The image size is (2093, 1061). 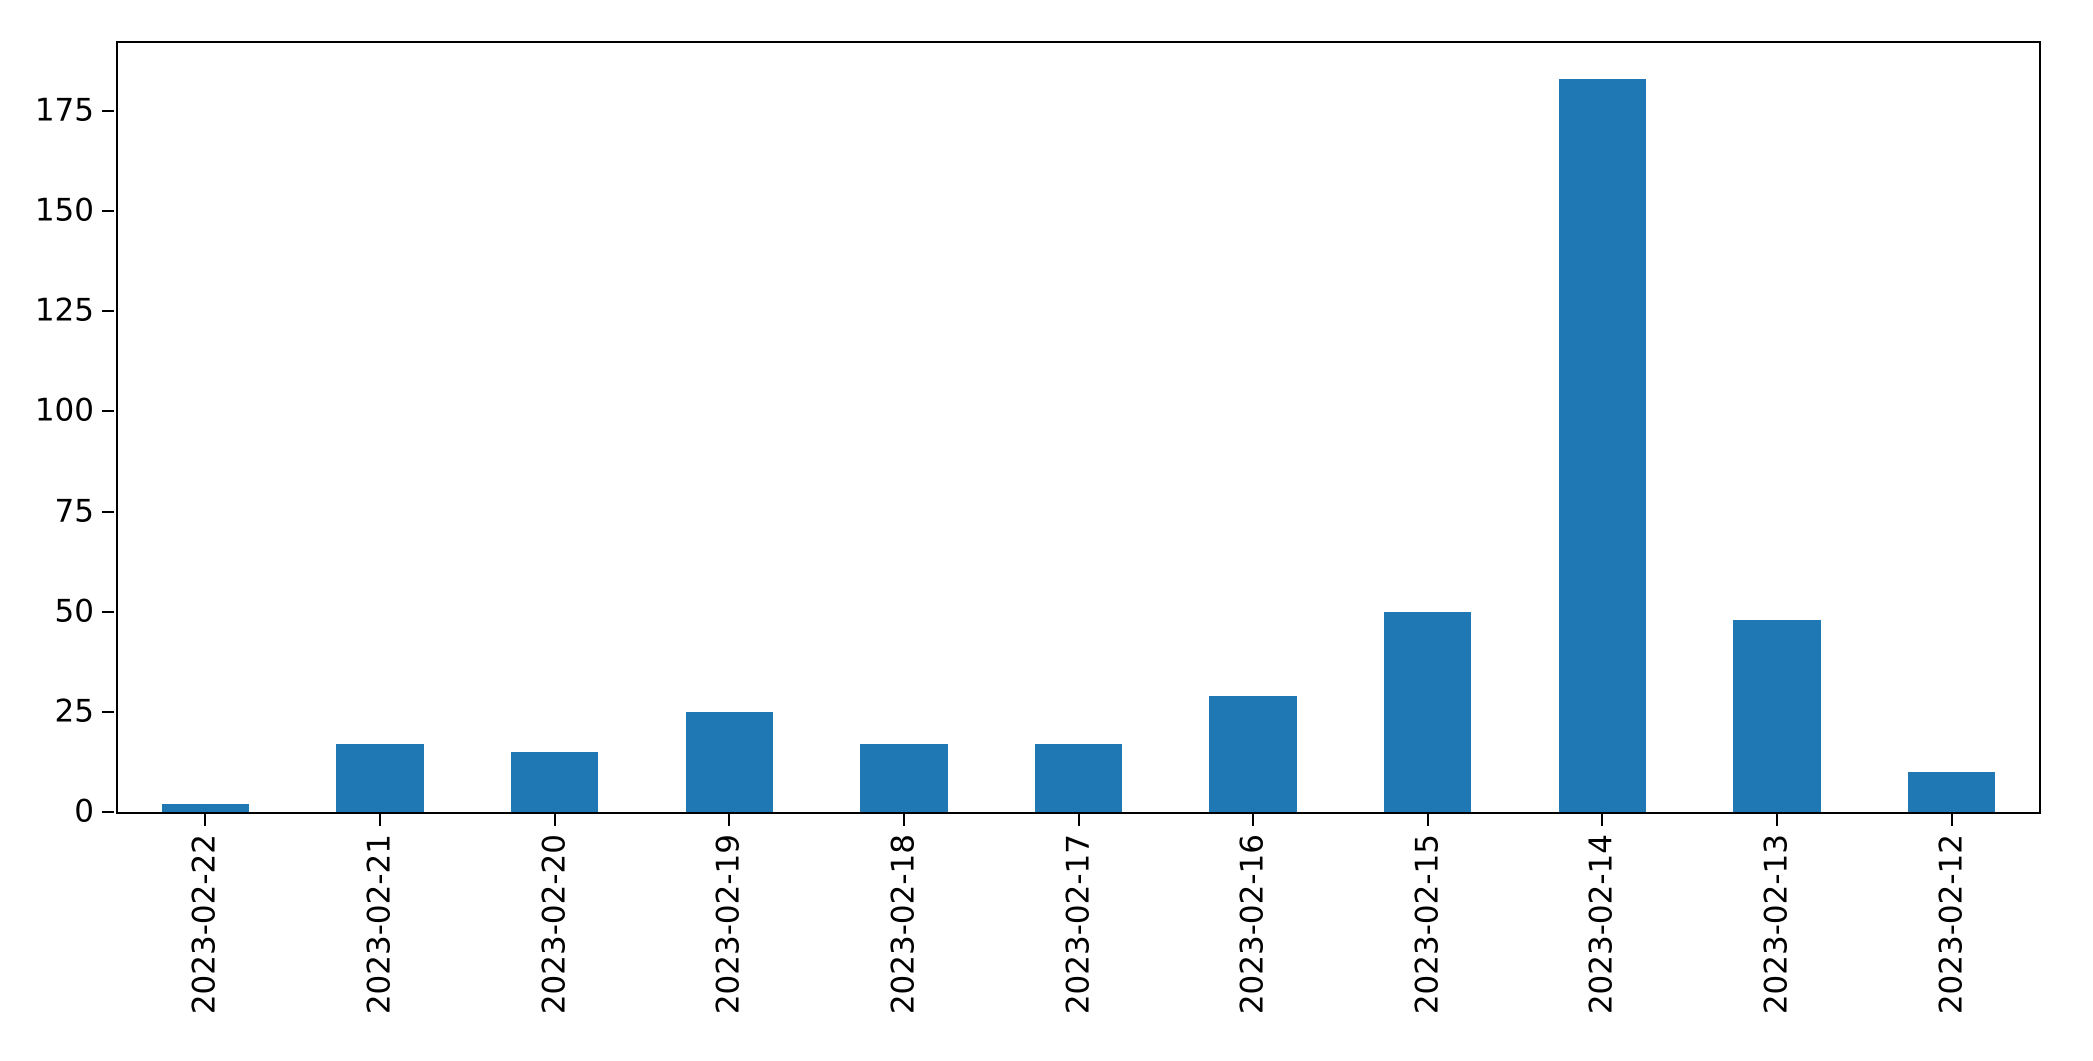 I want to click on y-tick-label: 125, so click(x=64, y=310).